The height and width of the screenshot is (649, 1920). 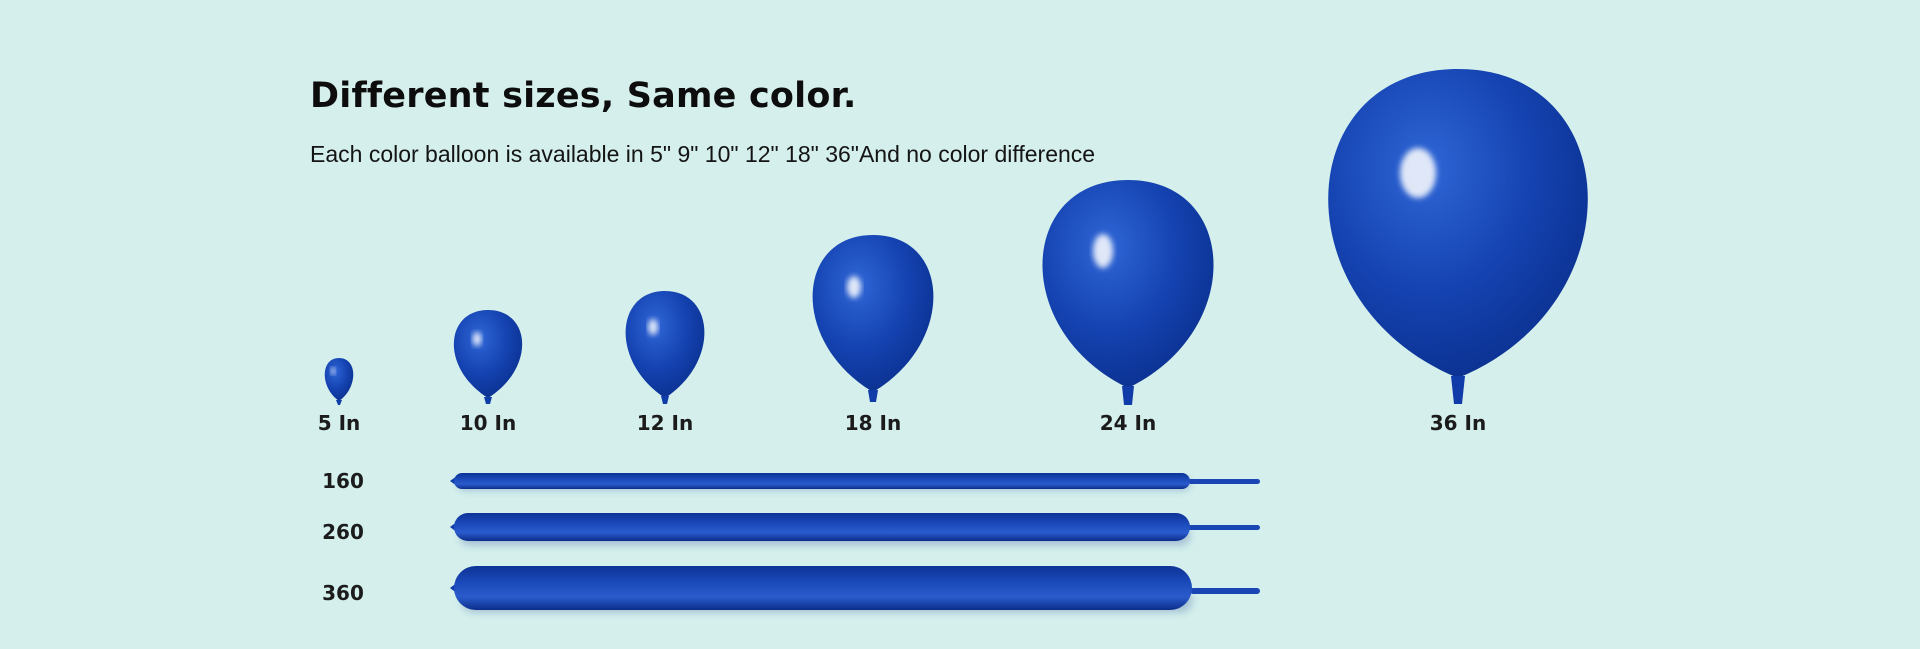 What do you see at coordinates (665, 363) in the screenshot?
I see `balloon-12-in: 12 In` at bounding box center [665, 363].